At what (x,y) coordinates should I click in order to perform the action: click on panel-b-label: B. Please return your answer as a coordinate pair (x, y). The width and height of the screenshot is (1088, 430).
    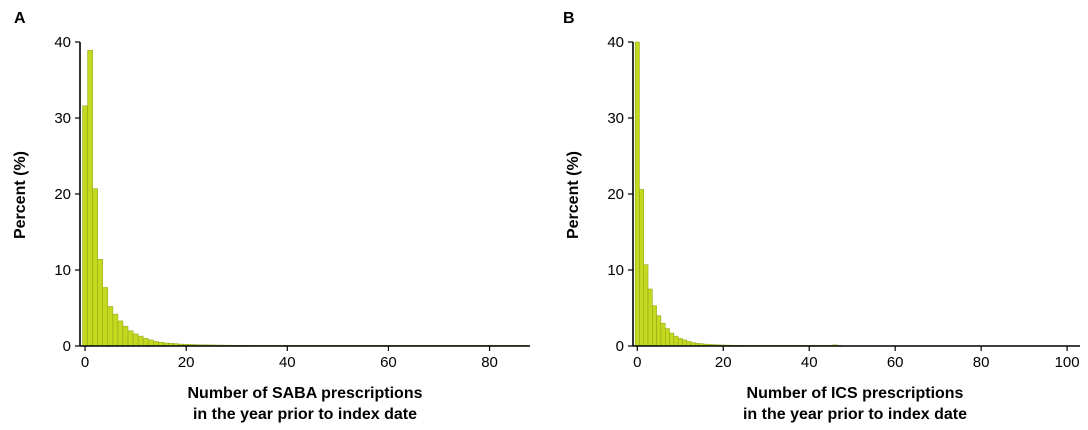
    Looking at the image, I should click on (569, 18).